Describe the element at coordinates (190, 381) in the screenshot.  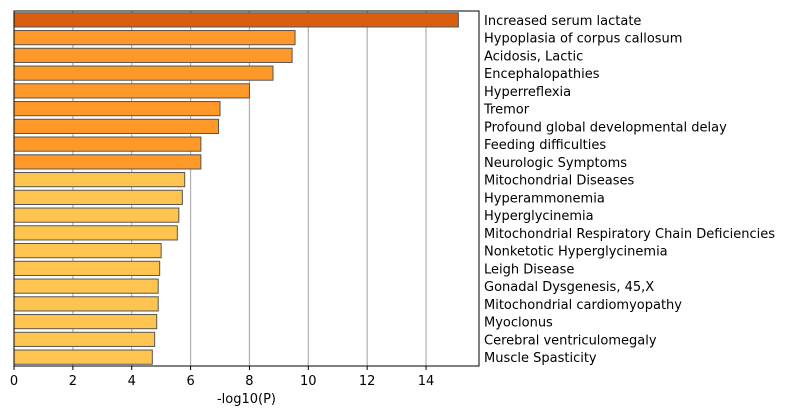
I see `x-tick-label: 6` at that location.